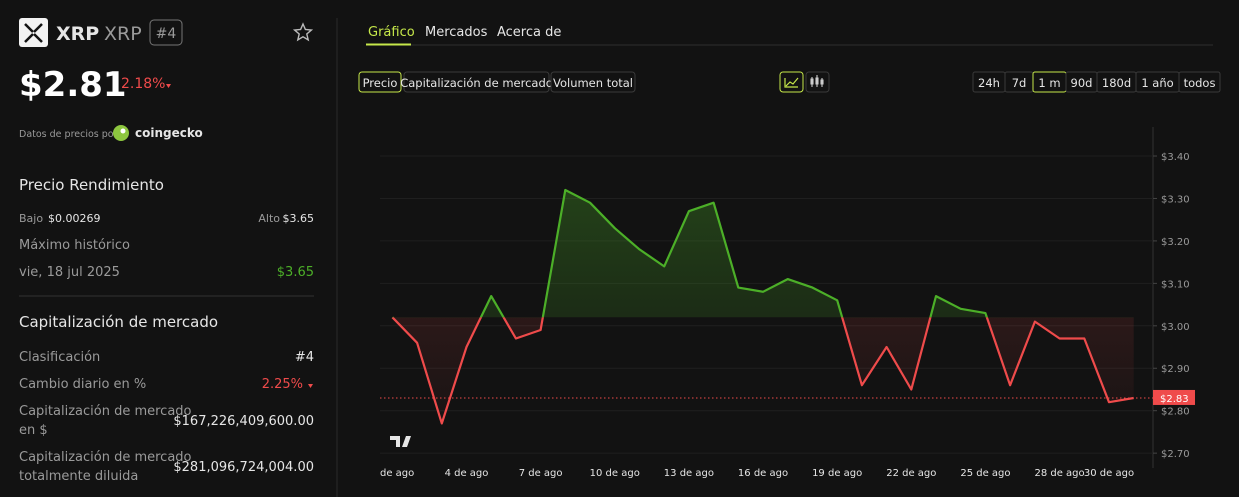 The height and width of the screenshot is (497, 1239). What do you see at coordinates (689, 473) in the screenshot?
I see `x-tick-label: 13 de ago` at bounding box center [689, 473].